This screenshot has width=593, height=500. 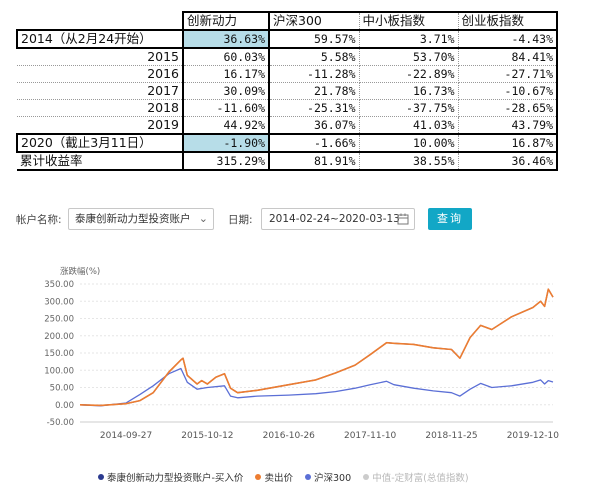 I want to click on cell: -1.66%, so click(x=314, y=143).